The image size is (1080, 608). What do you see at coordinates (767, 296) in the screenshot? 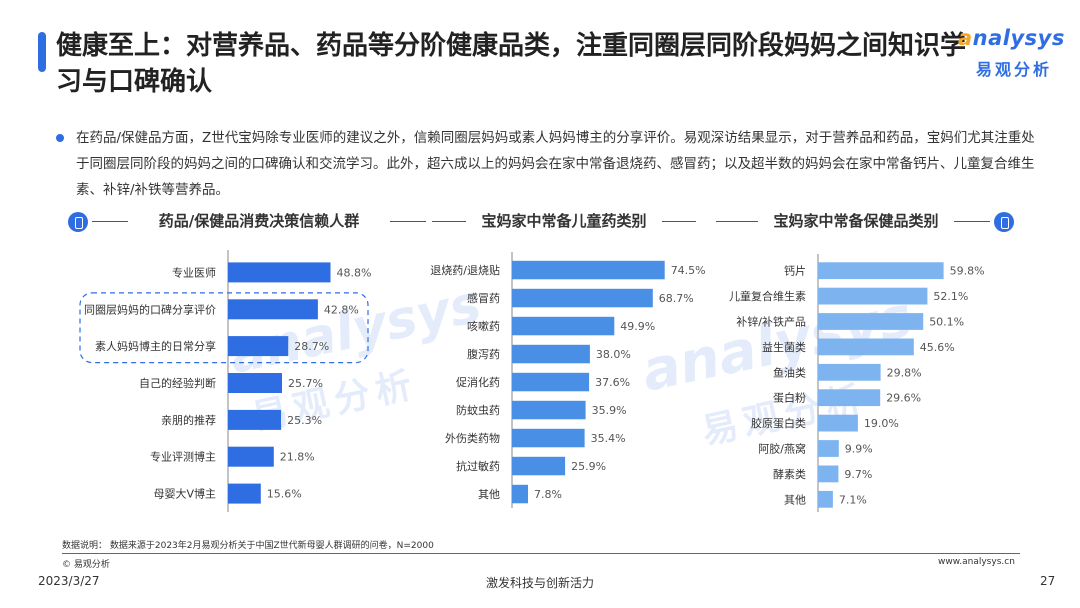
I see `category-label: 儿童复合维生素` at bounding box center [767, 296].